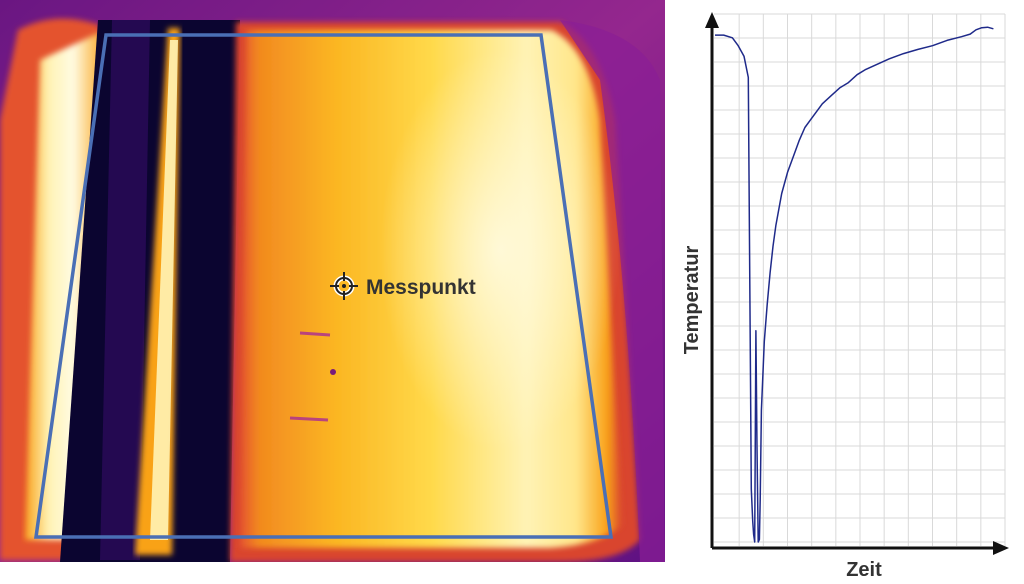 The width and height of the screenshot is (1024, 584). I want to click on y-axis-label: Temperatur, so click(692, 300).